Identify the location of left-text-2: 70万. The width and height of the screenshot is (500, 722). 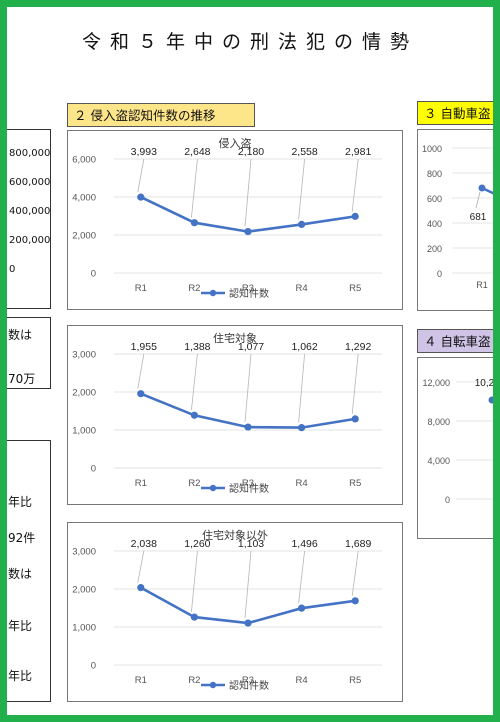
(22, 379).